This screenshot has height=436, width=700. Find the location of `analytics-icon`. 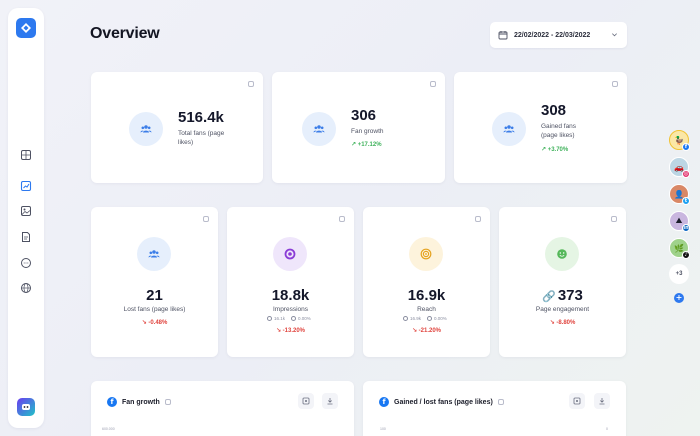

analytics-icon is located at coordinates (26, 186).